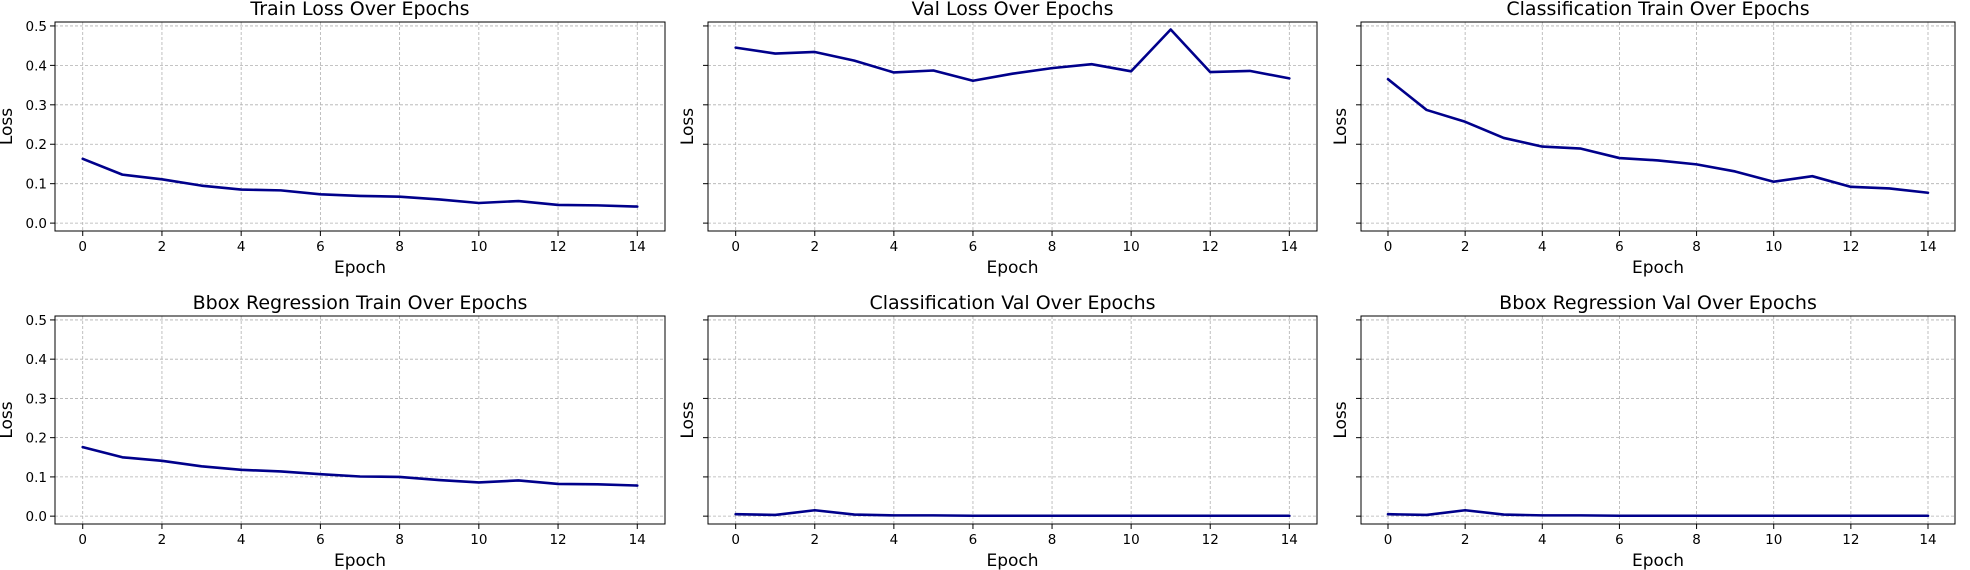  I want to click on subplot-title: Val Loss Over Epochs, so click(1012, 10).